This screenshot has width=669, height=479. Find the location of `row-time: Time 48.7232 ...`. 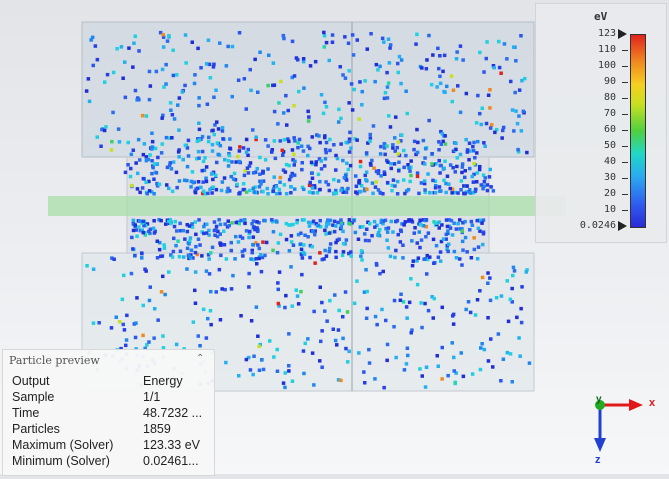

row-time: Time 48.7232 ... is located at coordinates (112, 414).